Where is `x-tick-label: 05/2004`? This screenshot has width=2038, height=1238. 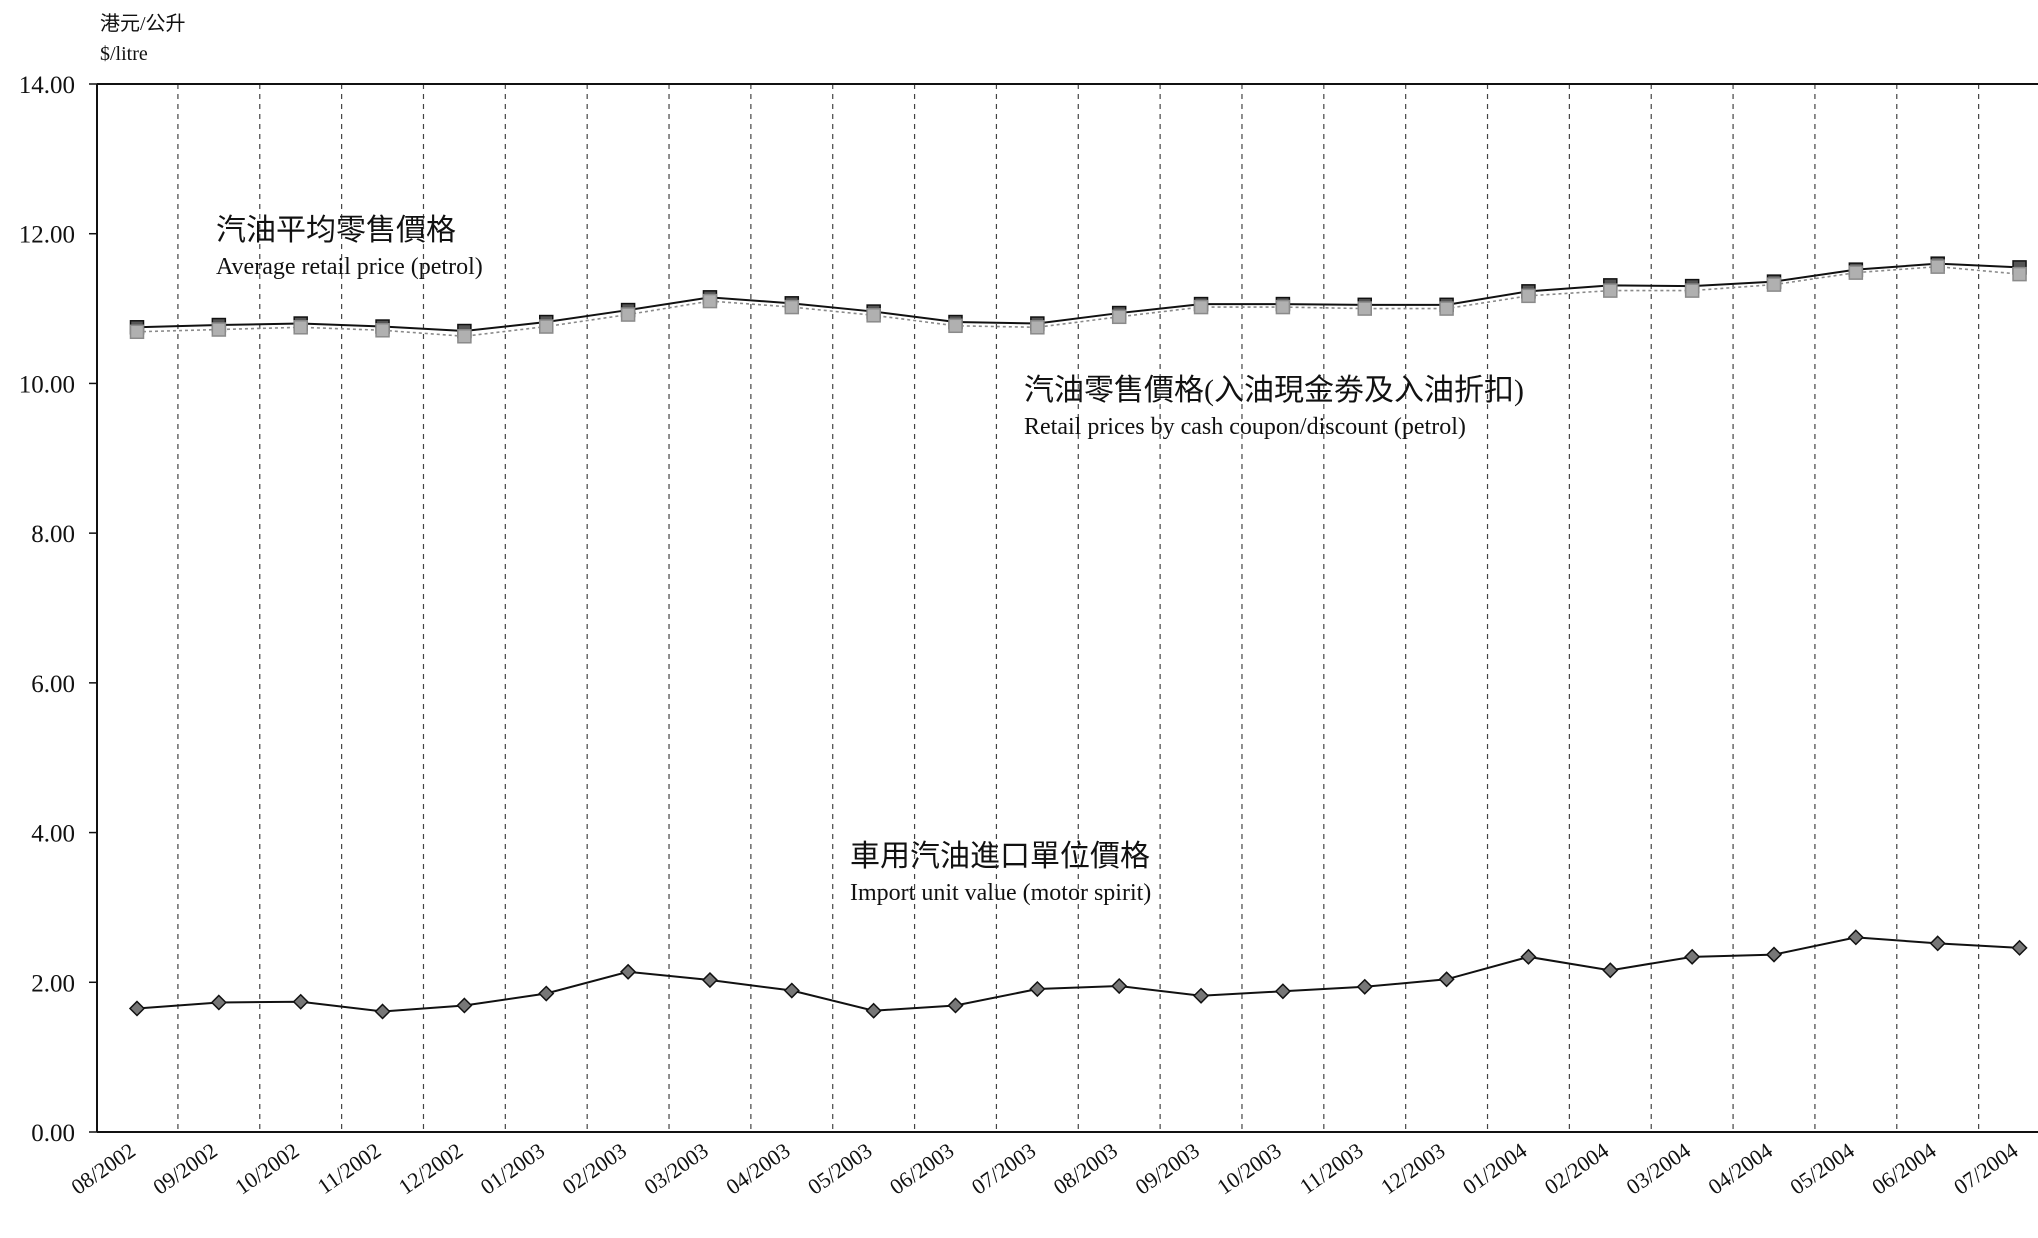
x-tick-label: 05/2004 is located at coordinates (1821, 1169).